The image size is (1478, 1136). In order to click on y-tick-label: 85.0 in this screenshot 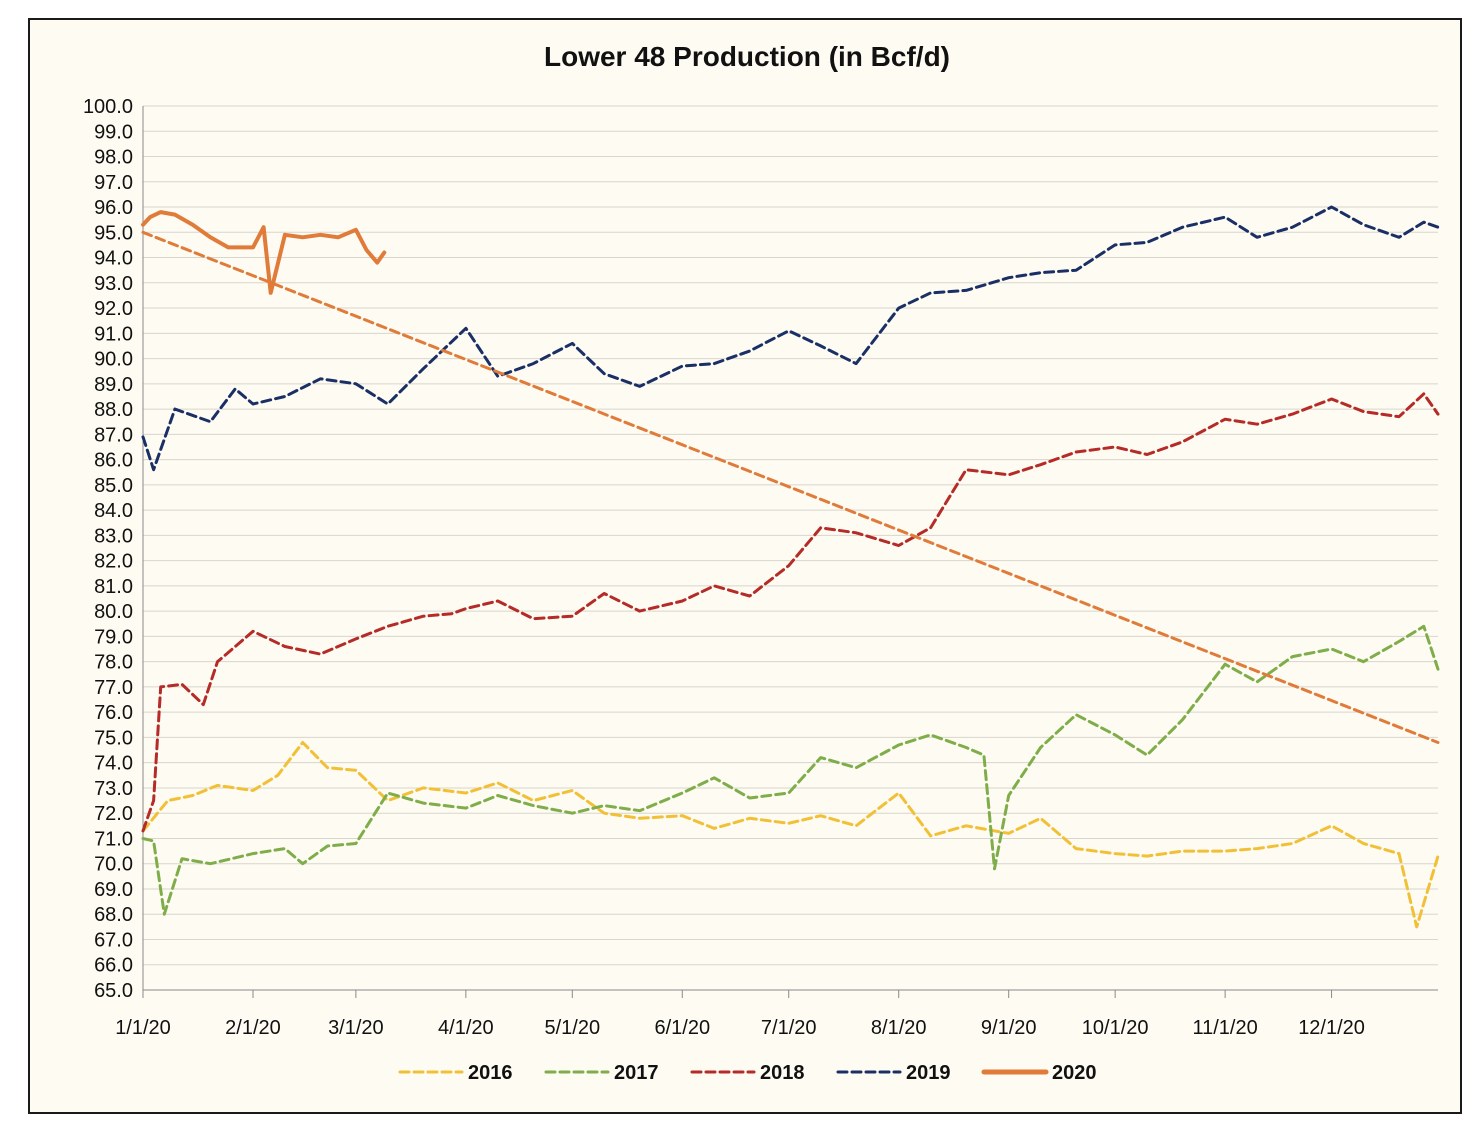, I will do `click(113, 486)`.